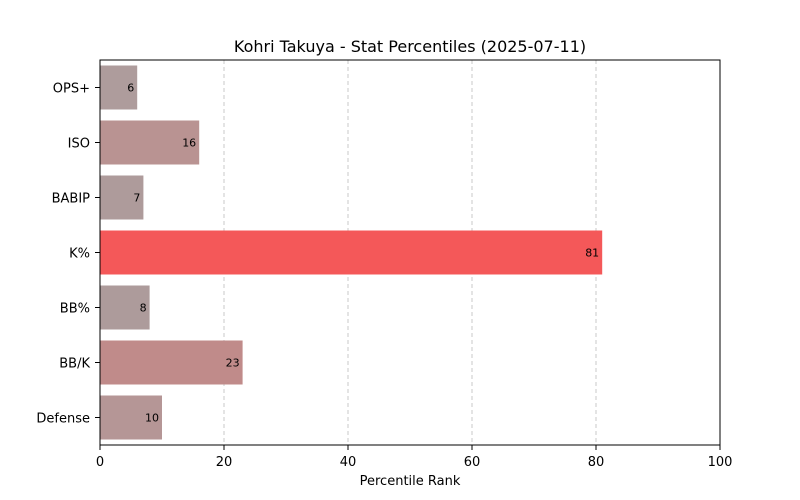  I want to click on data-label: 16, so click(189, 143).